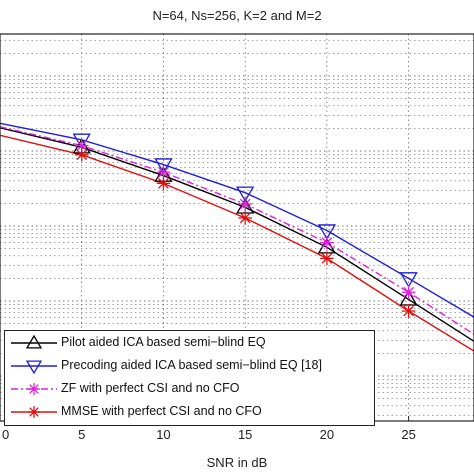 This screenshot has width=474, height=474. I want to click on x-tick-label: 0, so click(5, 434).